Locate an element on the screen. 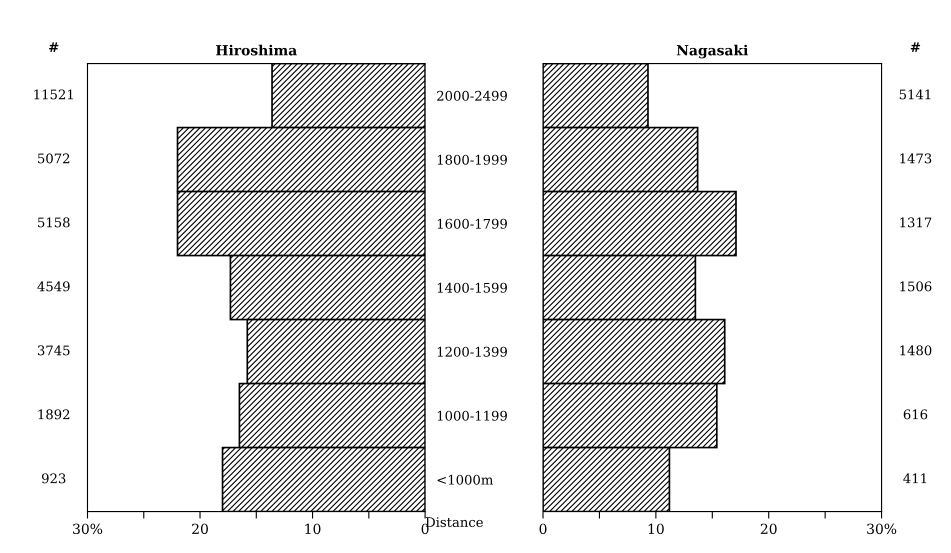 The height and width of the screenshot is (553, 951). text: 1317 is located at coordinates (916, 222).